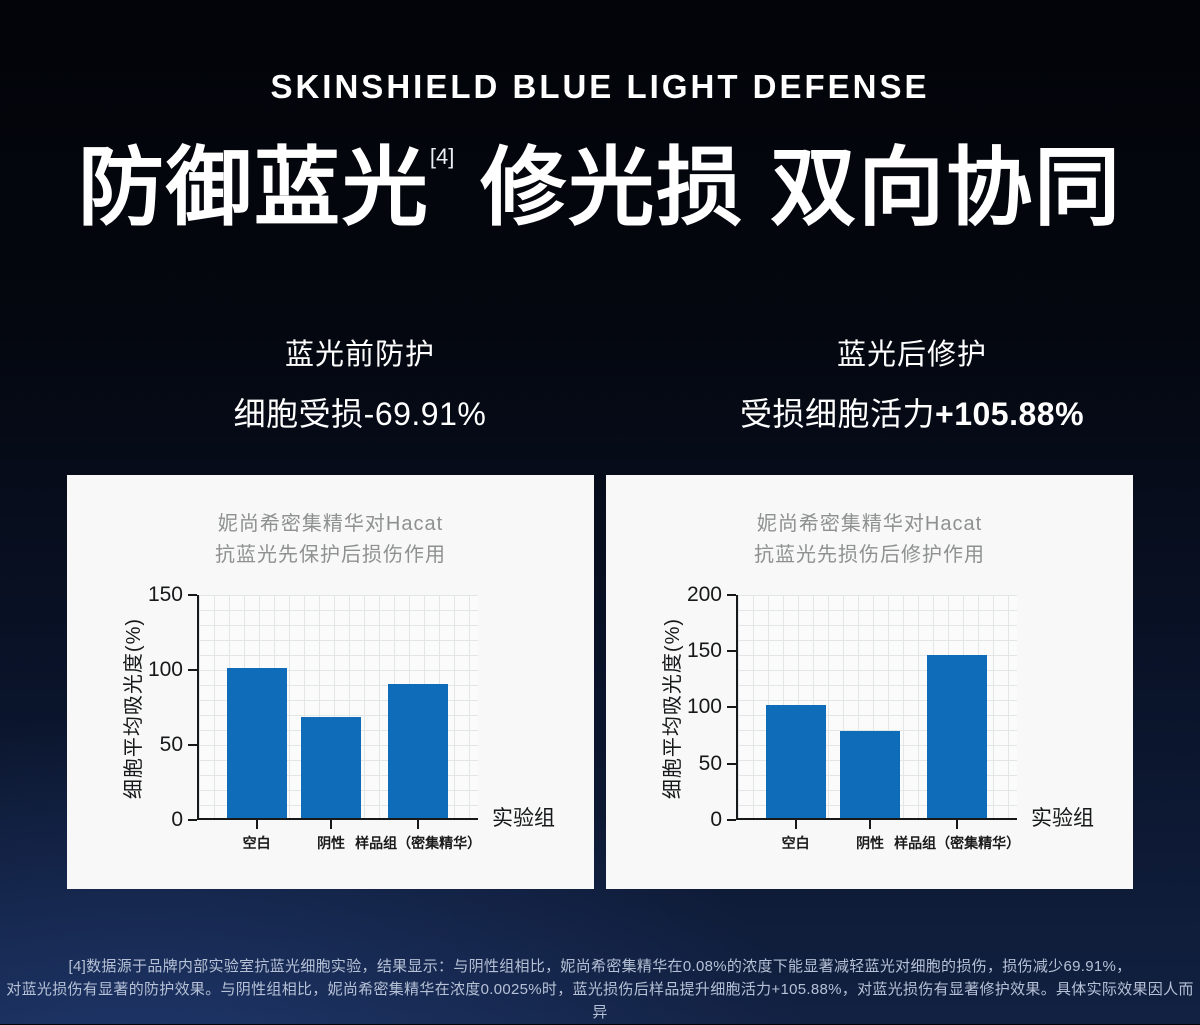  I want to click on claim-value-prefix: 受损细胞活力, so click(837, 413).